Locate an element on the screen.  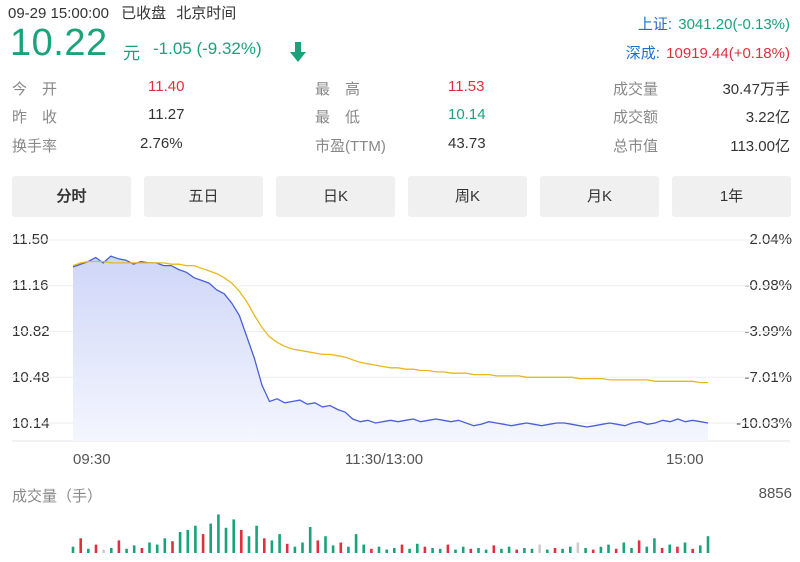
index-shanghai-value: 3041.20(-0.13%) is located at coordinates (734, 24).